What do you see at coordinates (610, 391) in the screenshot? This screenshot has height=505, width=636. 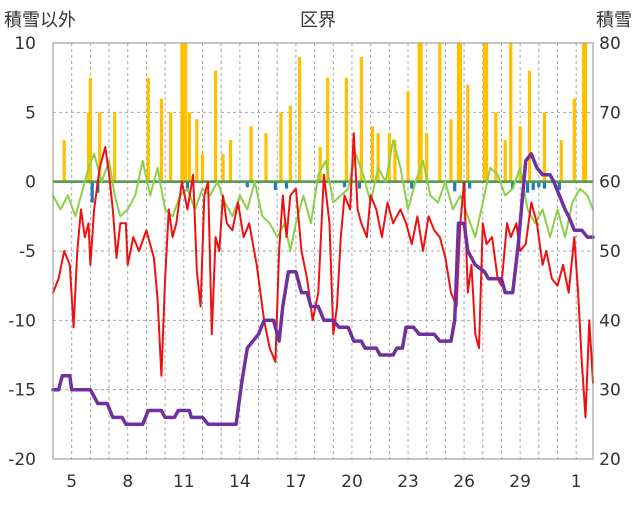 I see `right-tick-label: 30` at bounding box center [610, 391].